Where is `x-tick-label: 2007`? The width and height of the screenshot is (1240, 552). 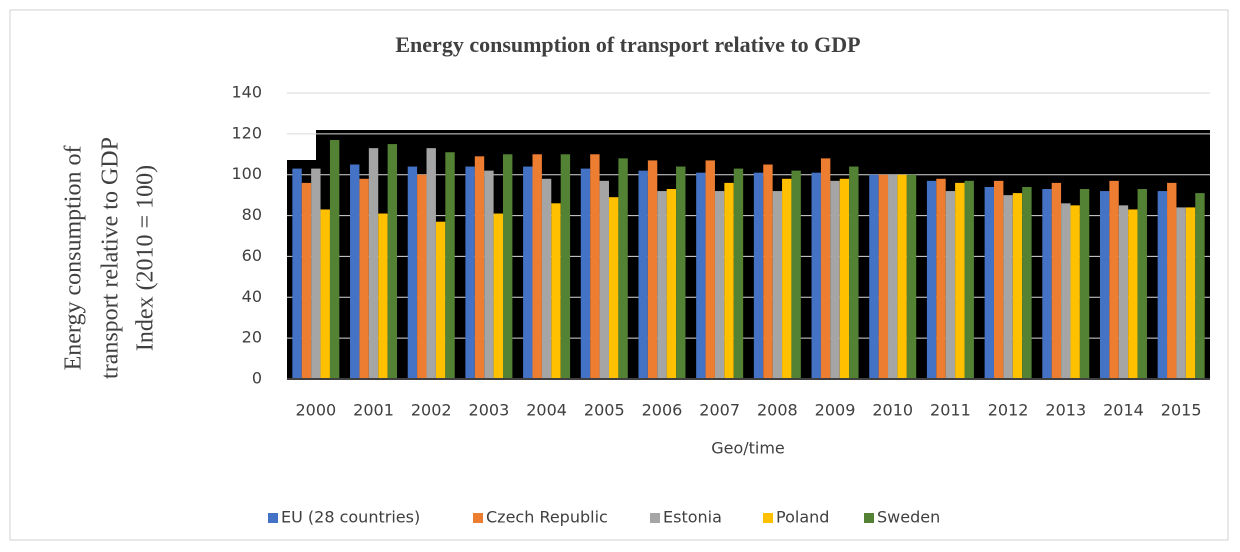
x-tick-label: 2007 is located at coordinates (719, 410).